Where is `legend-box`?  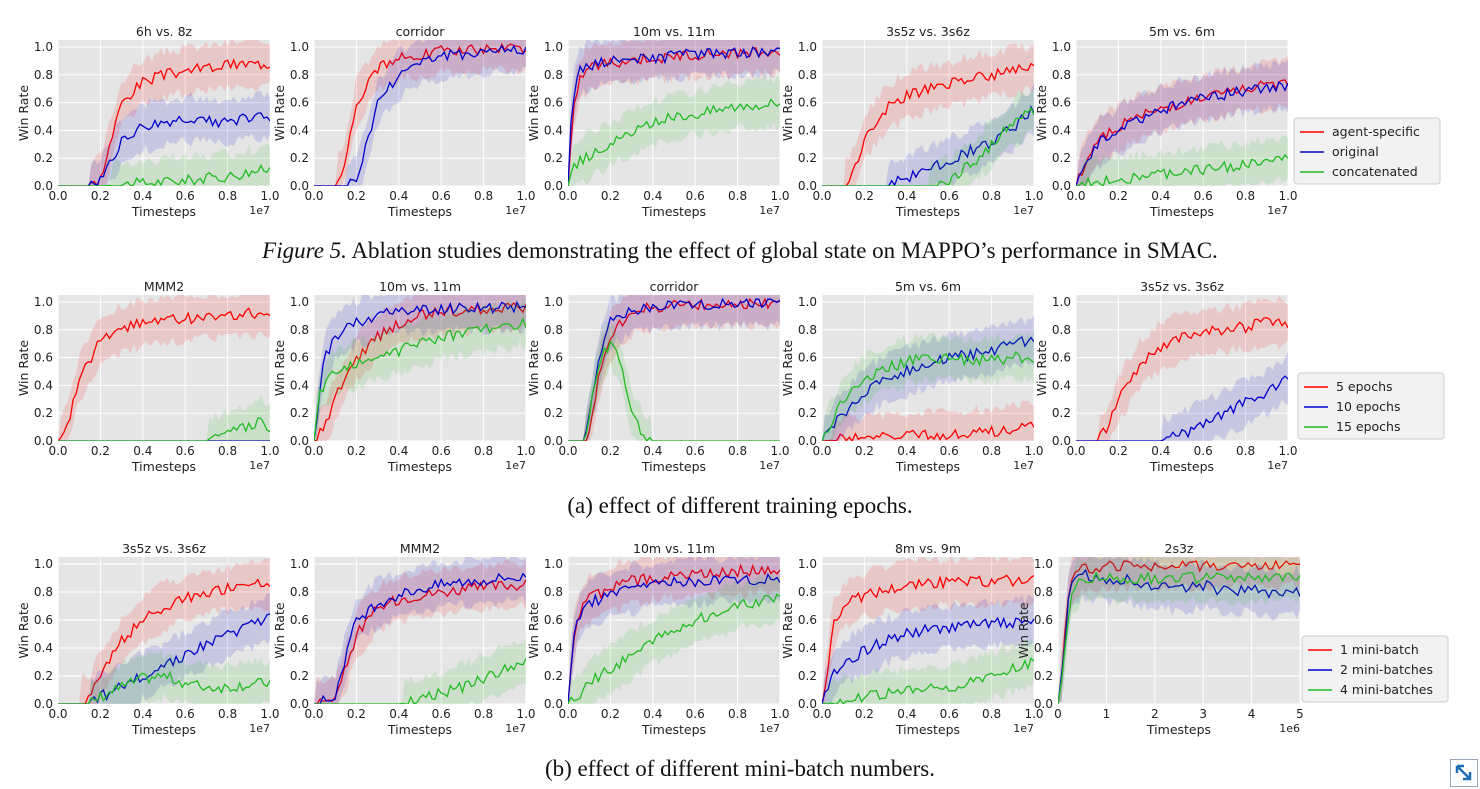
legend-box is located at coordinates (1371, 406).